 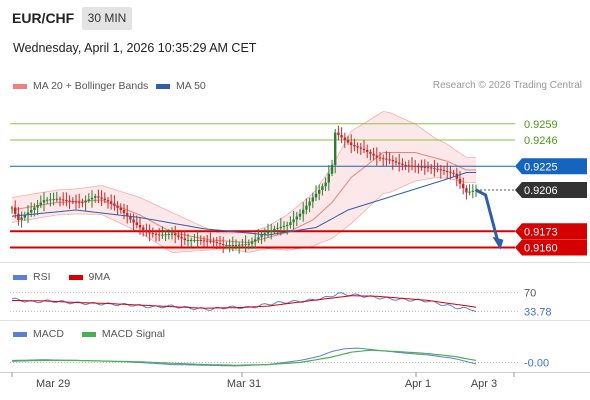 I want to click on x-tick-label-3: Apr 3, so click(x=484, y=384).